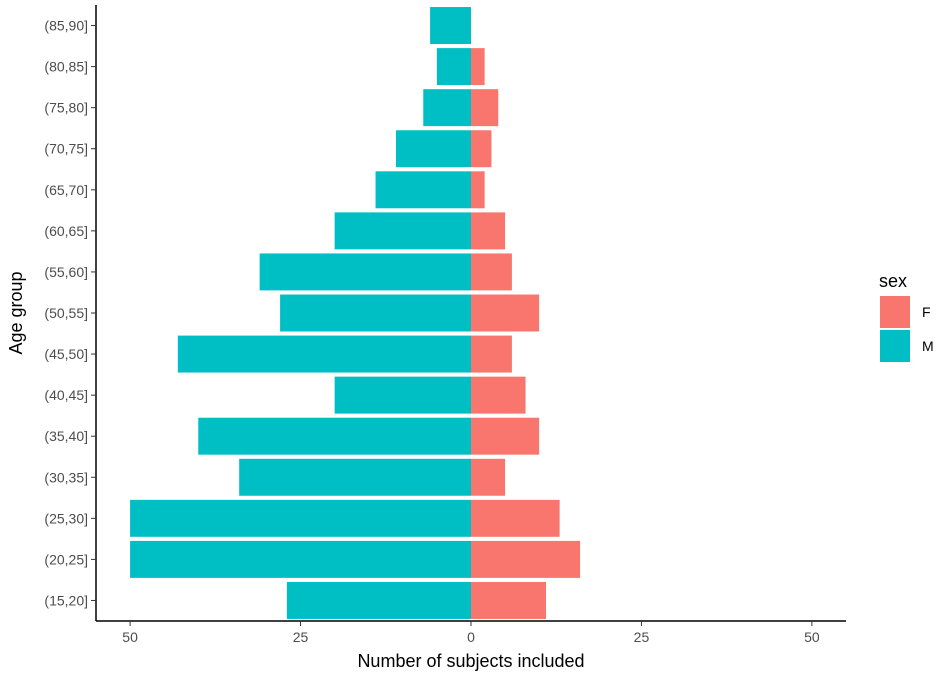  What do you see at coordinates (66, 26) in the screenshot?
I see `y-tick-label: (85,90]` at bounding box center [66, 26].